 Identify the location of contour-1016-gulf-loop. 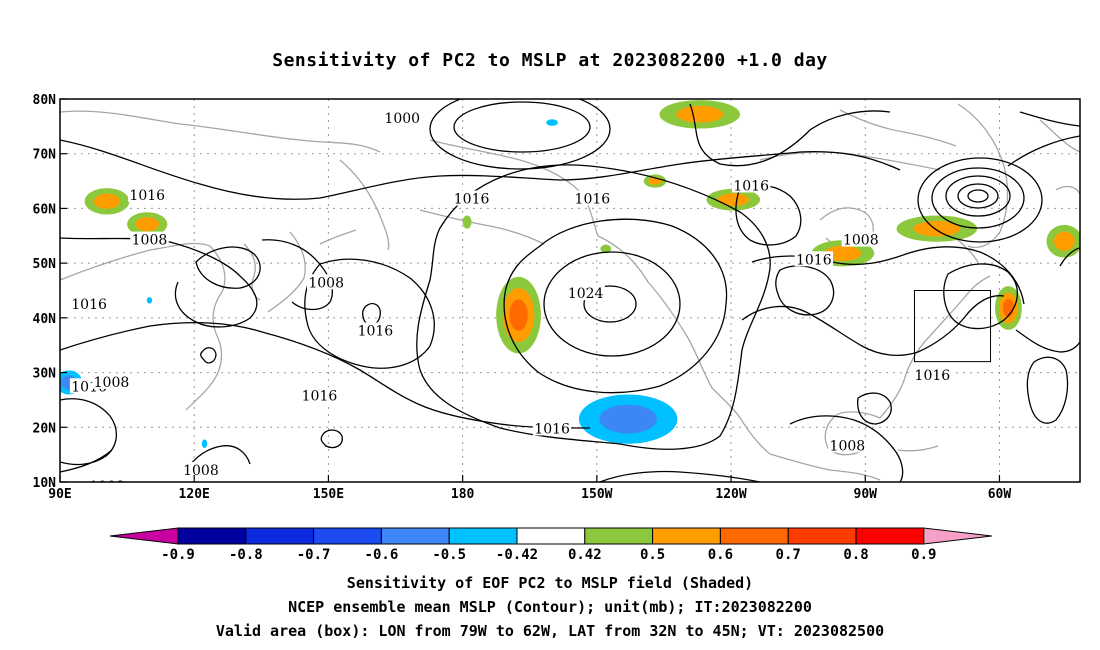
(874, 408).